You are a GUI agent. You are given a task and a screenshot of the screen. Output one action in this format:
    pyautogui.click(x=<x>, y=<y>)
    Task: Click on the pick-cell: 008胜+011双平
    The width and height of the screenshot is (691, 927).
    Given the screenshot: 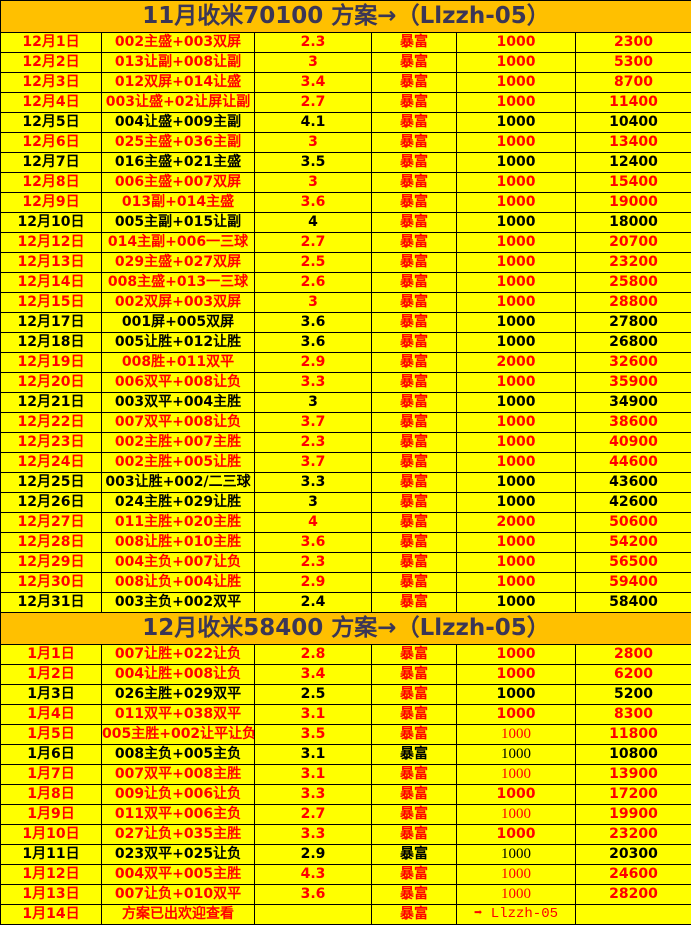 What is the action you would take?
    pyautogui.click(x=178, y=362)
    